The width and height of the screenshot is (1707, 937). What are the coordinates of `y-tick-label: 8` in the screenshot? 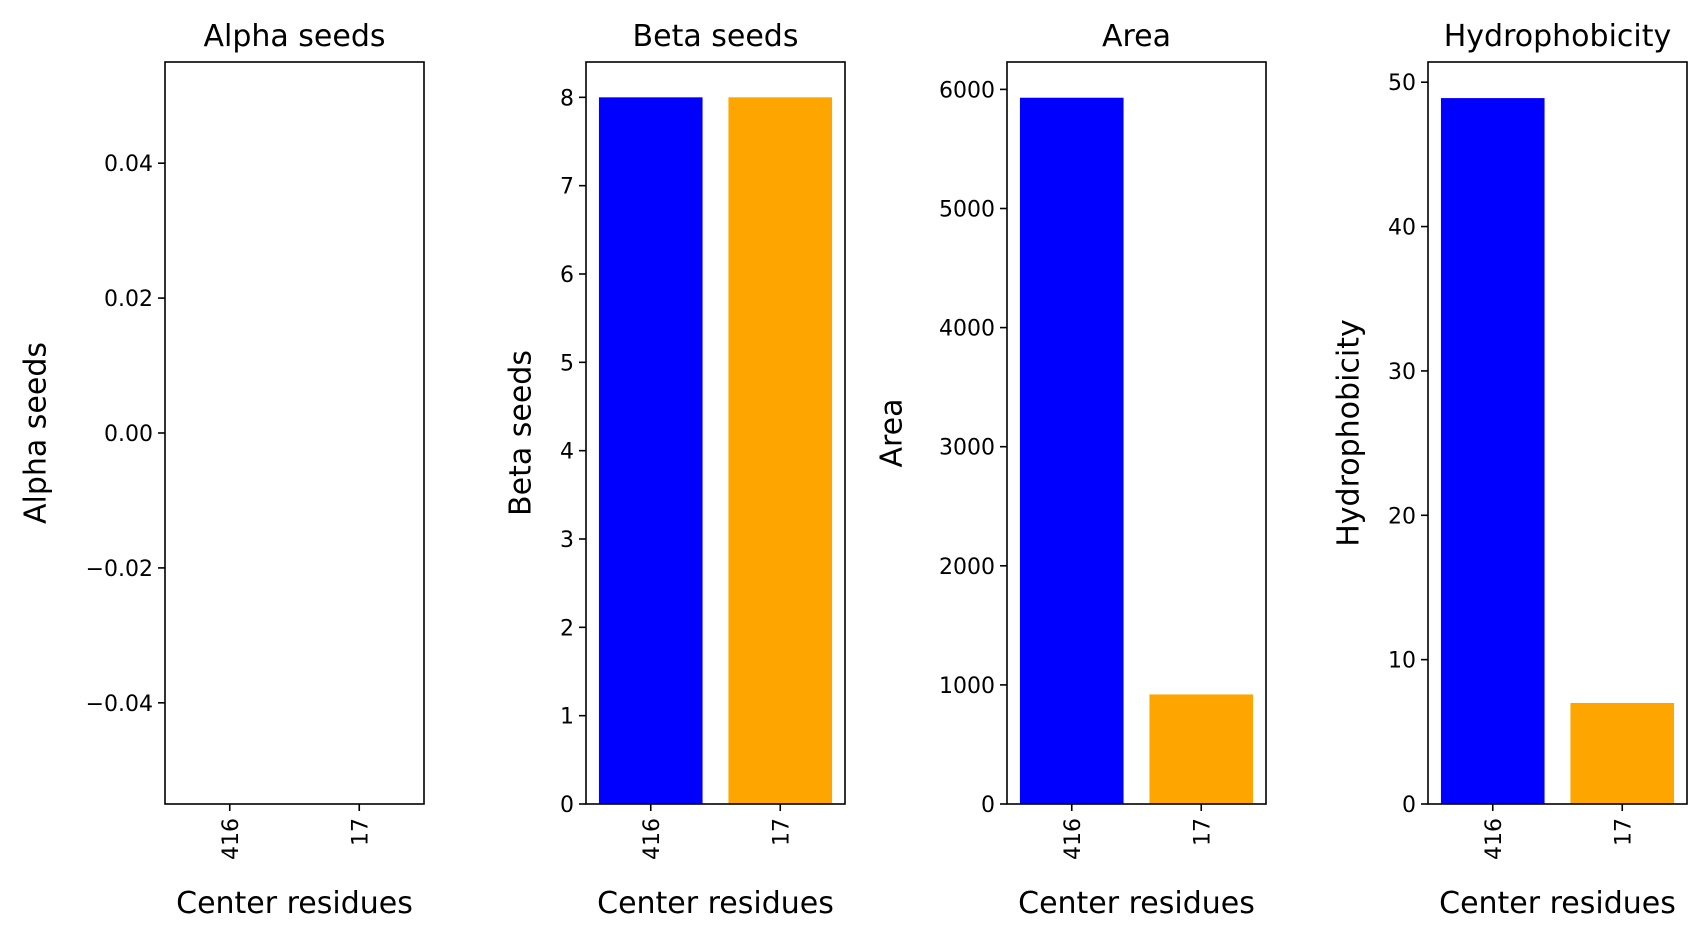 It's located at (567, 98).